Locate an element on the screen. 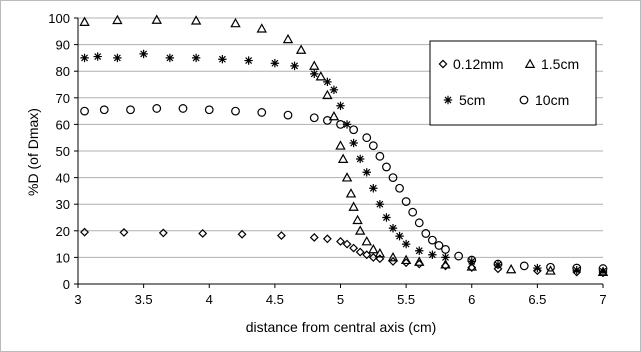 Image resolution: width=641 pixels, height=352 pixels. legend-label-0-12mm: 0.12mm is located at coordinates (478, 64).